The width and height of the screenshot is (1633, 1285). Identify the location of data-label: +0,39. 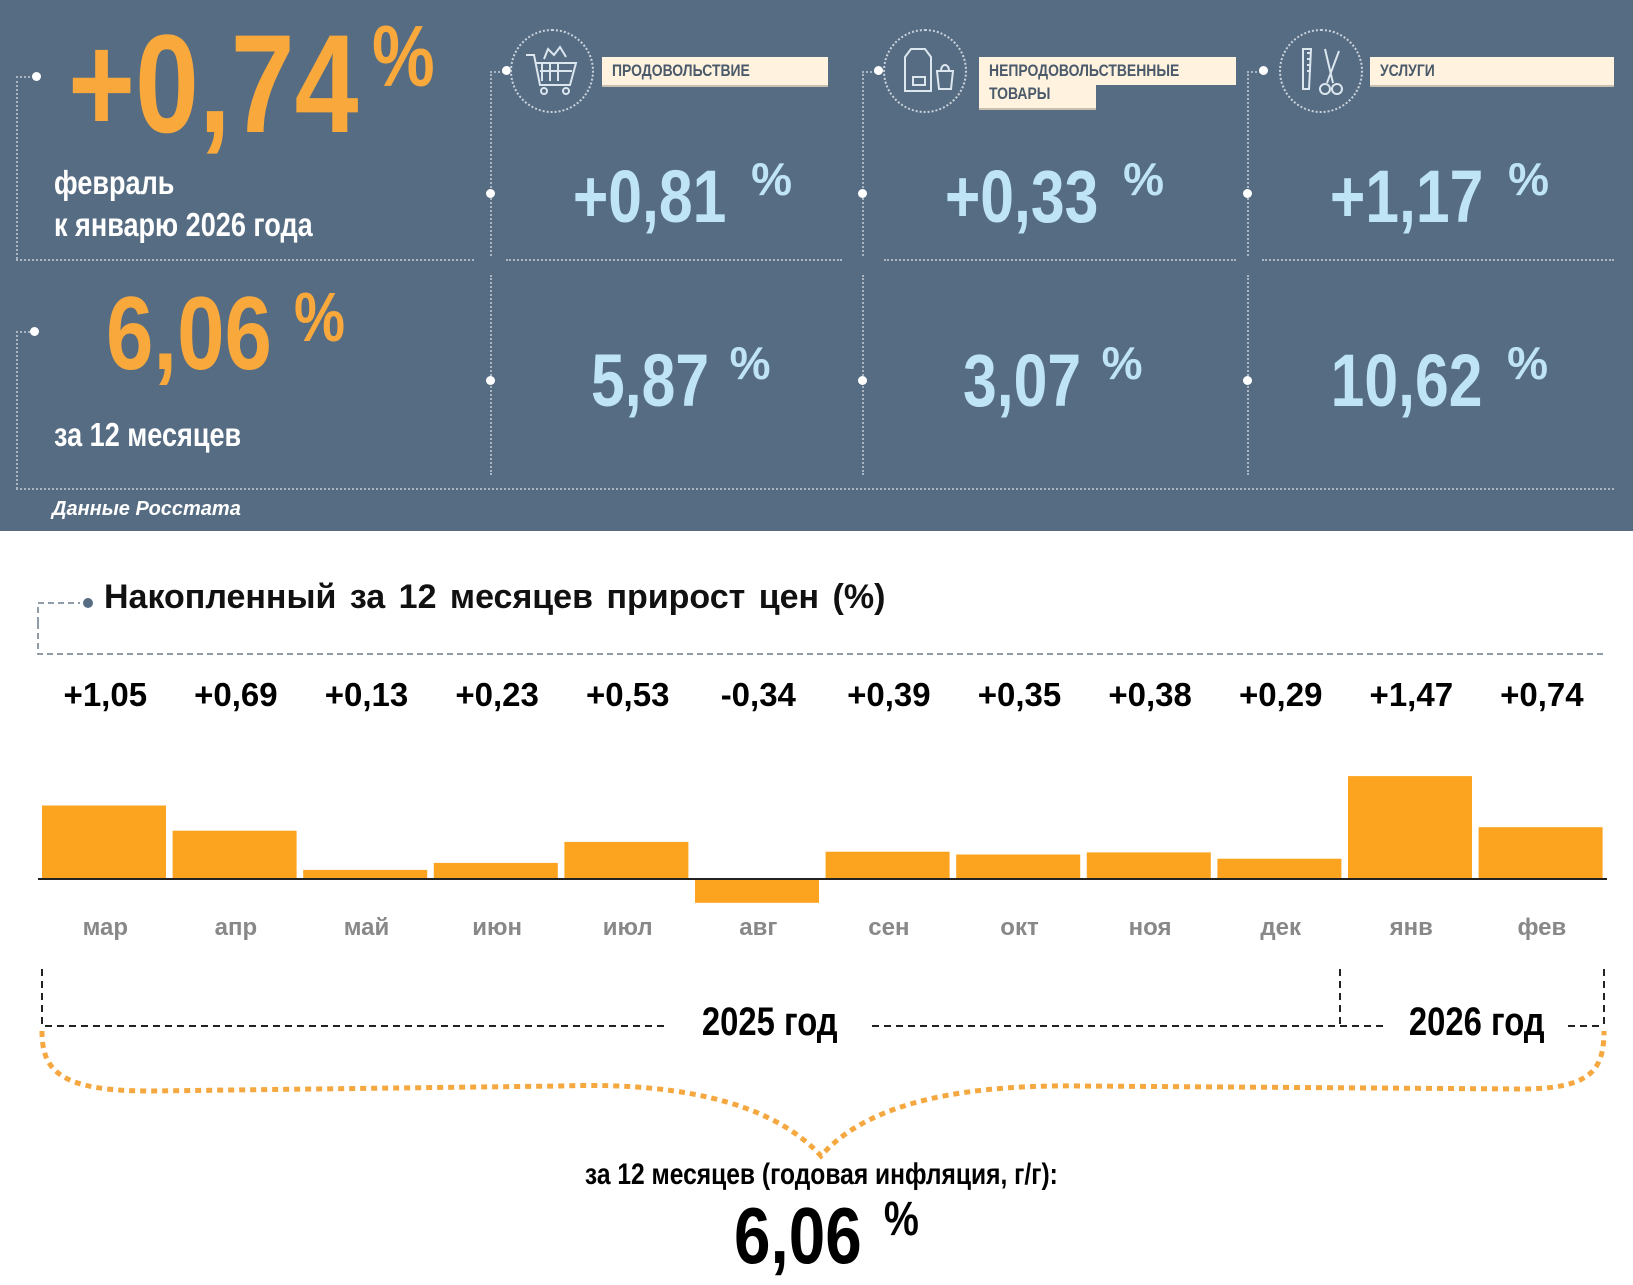
(889, 694).